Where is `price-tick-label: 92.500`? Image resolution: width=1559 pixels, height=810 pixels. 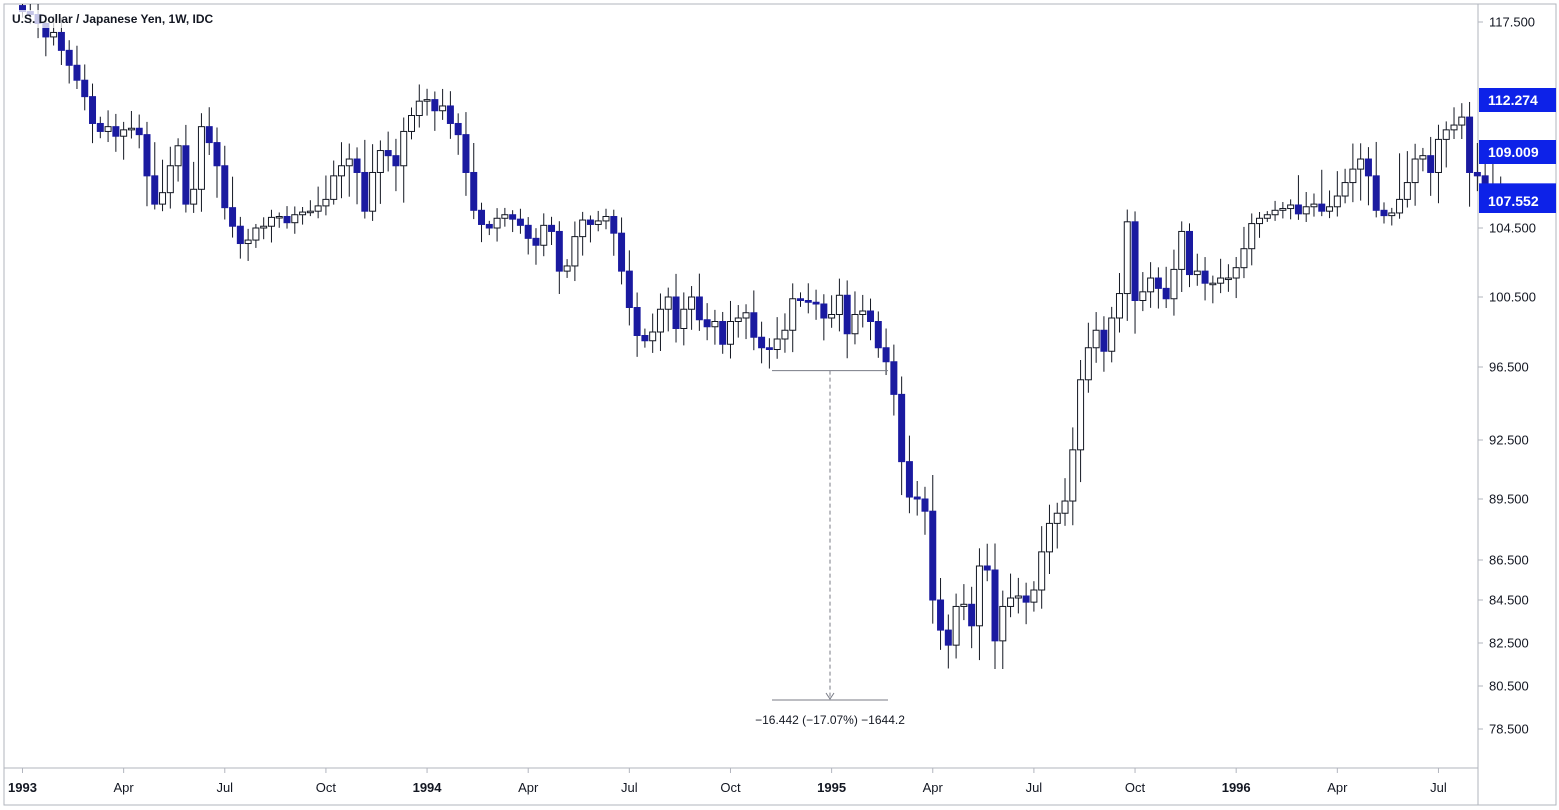 price-tick-label: 92.500 is located at coordinates (1509, 440).